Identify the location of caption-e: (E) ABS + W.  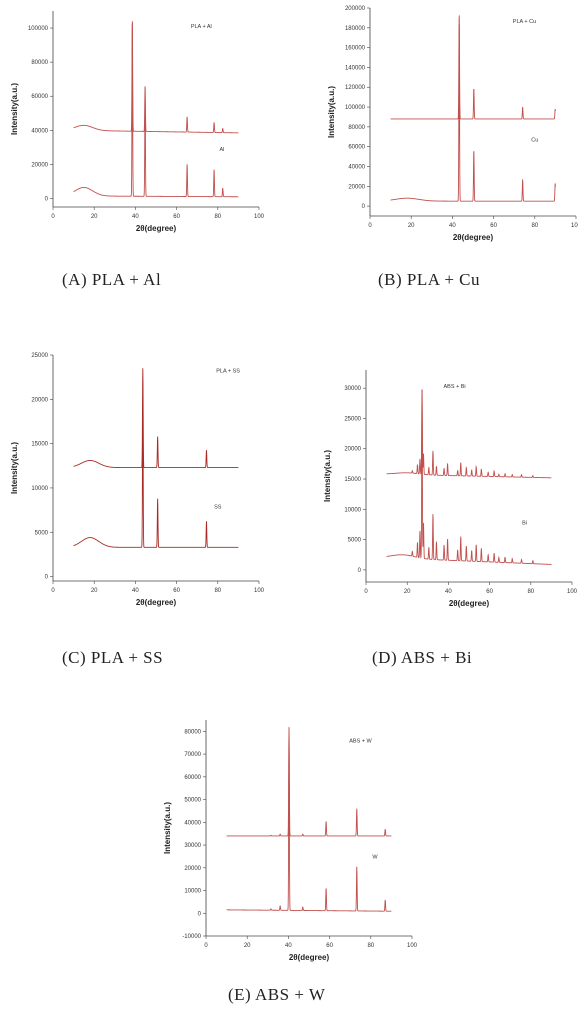
(277, 994).